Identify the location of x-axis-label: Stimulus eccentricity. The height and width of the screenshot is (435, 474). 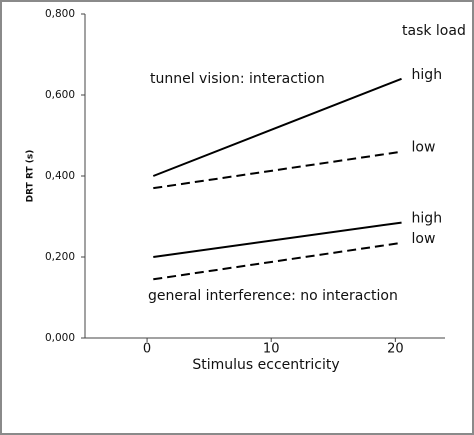
(265, 365).